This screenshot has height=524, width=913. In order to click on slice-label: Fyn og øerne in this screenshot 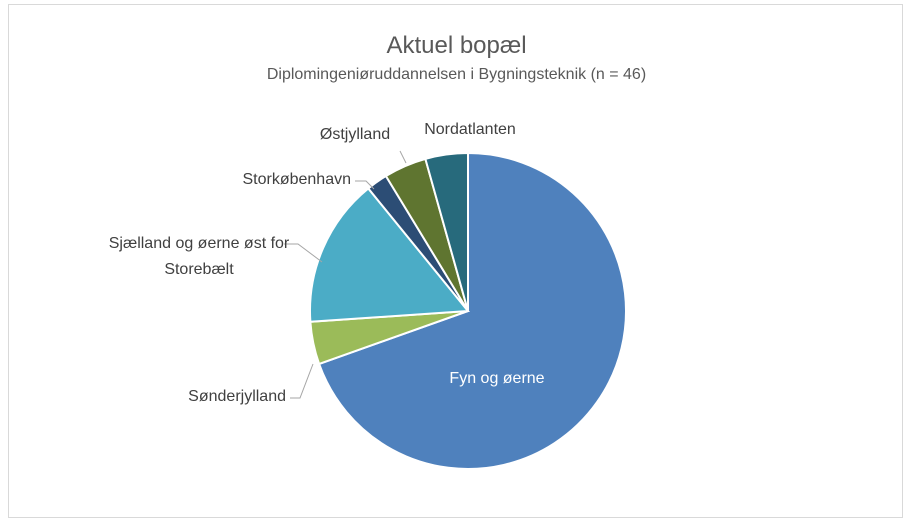, I will do `click(497, 378)`.